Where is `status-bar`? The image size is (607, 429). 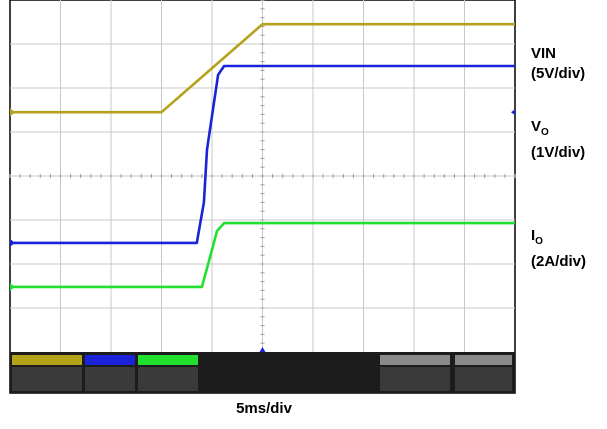
status-bar is located at coordinates (262, 372).